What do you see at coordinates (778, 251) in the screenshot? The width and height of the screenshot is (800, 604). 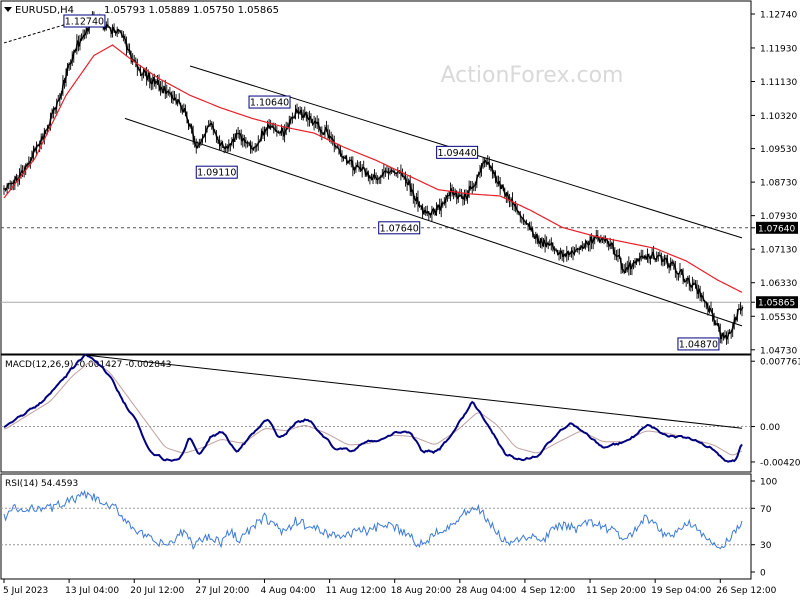 I see `price-y-tick-label: 1.07130` at bounding box center [778, 251].